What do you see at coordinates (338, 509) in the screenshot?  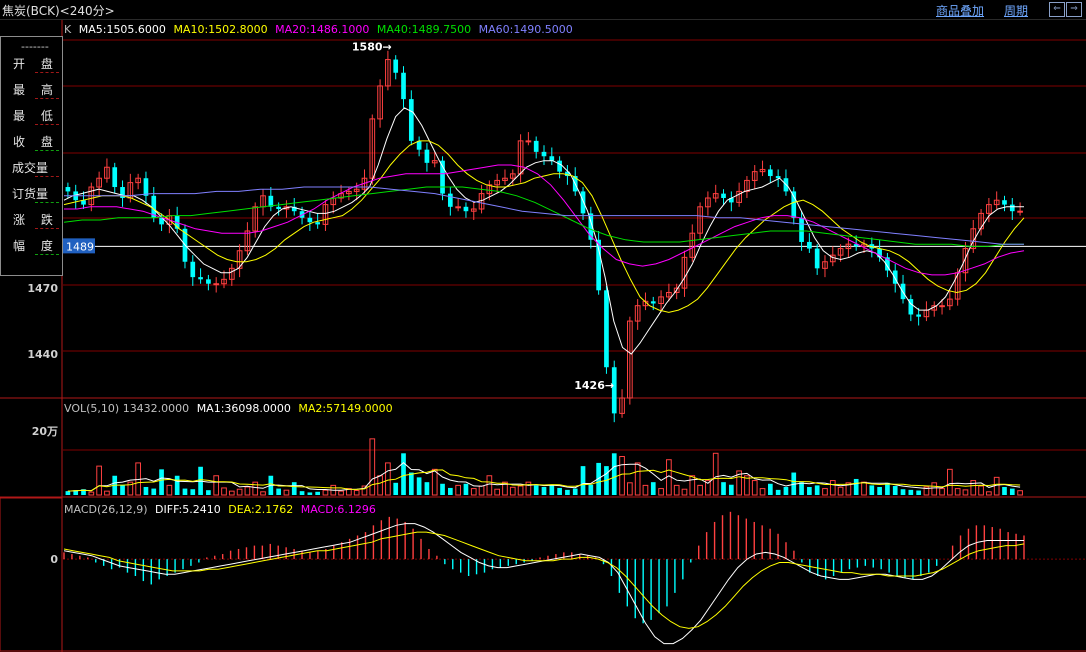 I see `macd-value-legend: MACD:6.1296` at bounding box center [338, 509].